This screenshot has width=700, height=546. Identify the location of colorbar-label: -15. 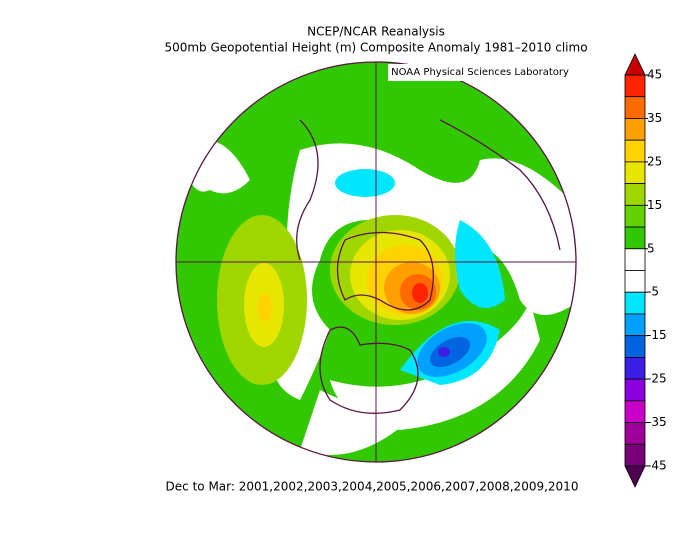
(657, 335).